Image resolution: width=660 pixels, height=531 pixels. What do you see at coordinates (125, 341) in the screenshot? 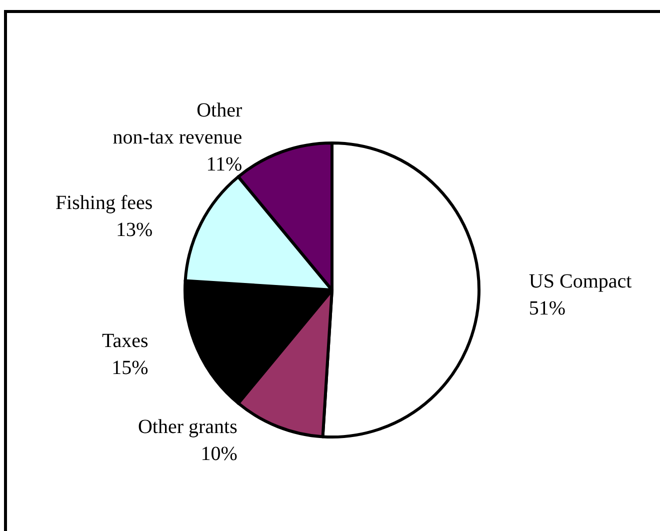
I see `slice-label: Taxes` at bounding box center [125, 341].